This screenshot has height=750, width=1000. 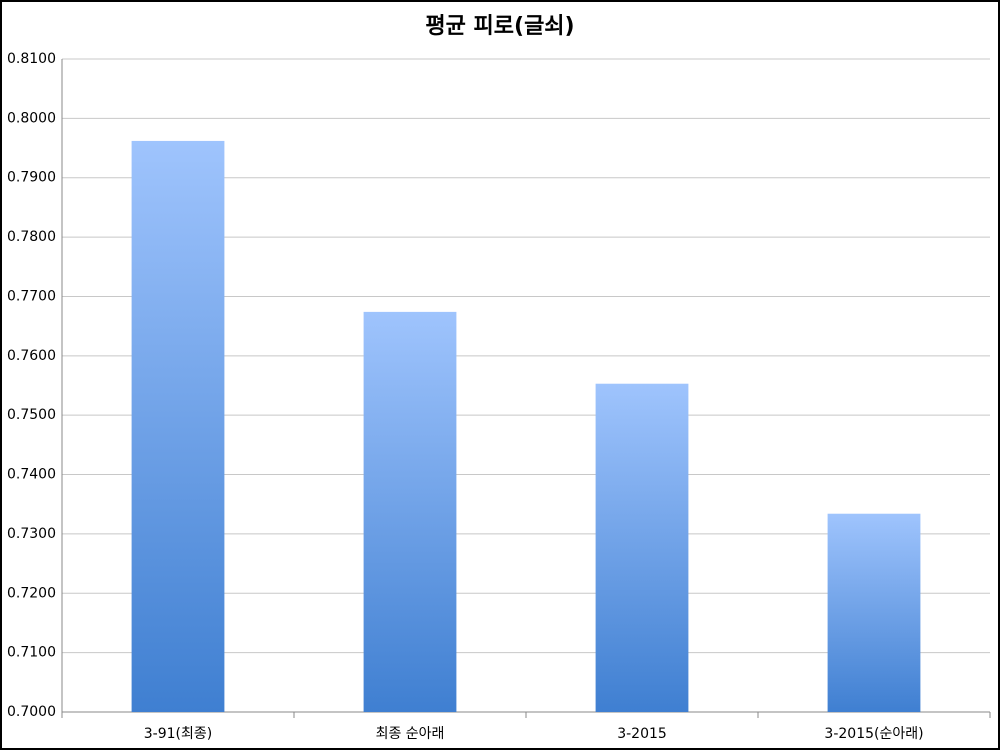 What do you see at coordinates (31, 59) in the screenshot?
I see `y-tick-label: 0.8100` at bounding box center [31, 59].